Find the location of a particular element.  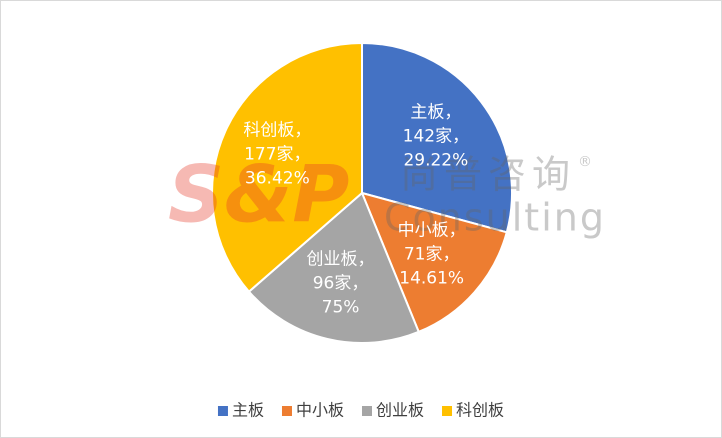

watermark-name: 尚普咨询 is located at coordinates (488, 175).